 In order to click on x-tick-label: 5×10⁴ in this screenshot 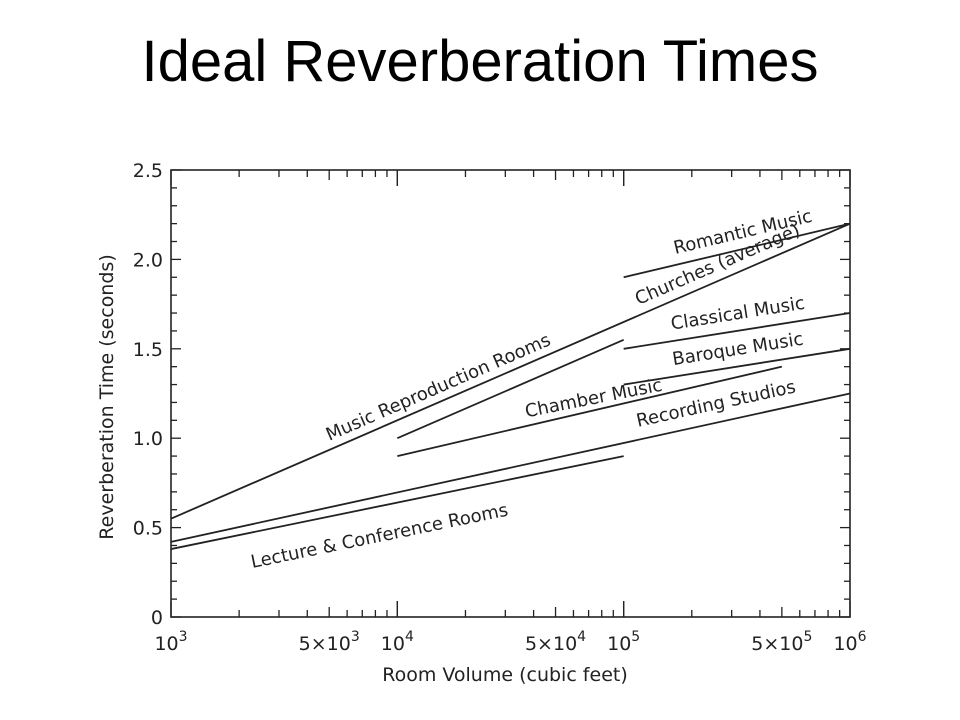, I will do `click(555, 642)`.